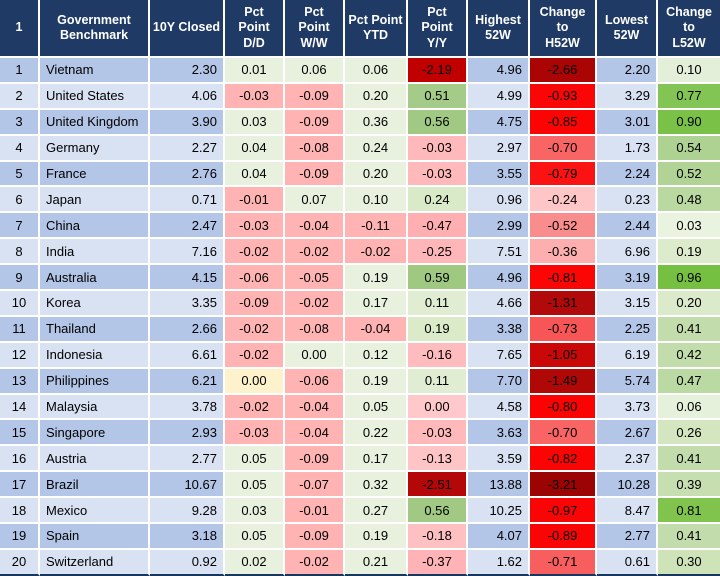  What do you see at coordinates (376, 148) in the screenshot?
I see `cell-ytd: 0.24` at bounding box center [376, 148].